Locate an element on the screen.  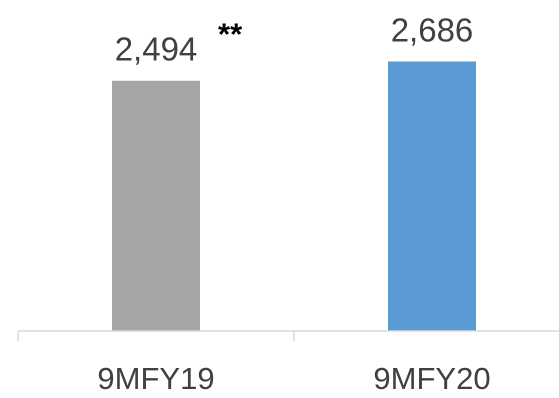
value-label-9mfy20: 2,686 is located at coordinates (432, 29).